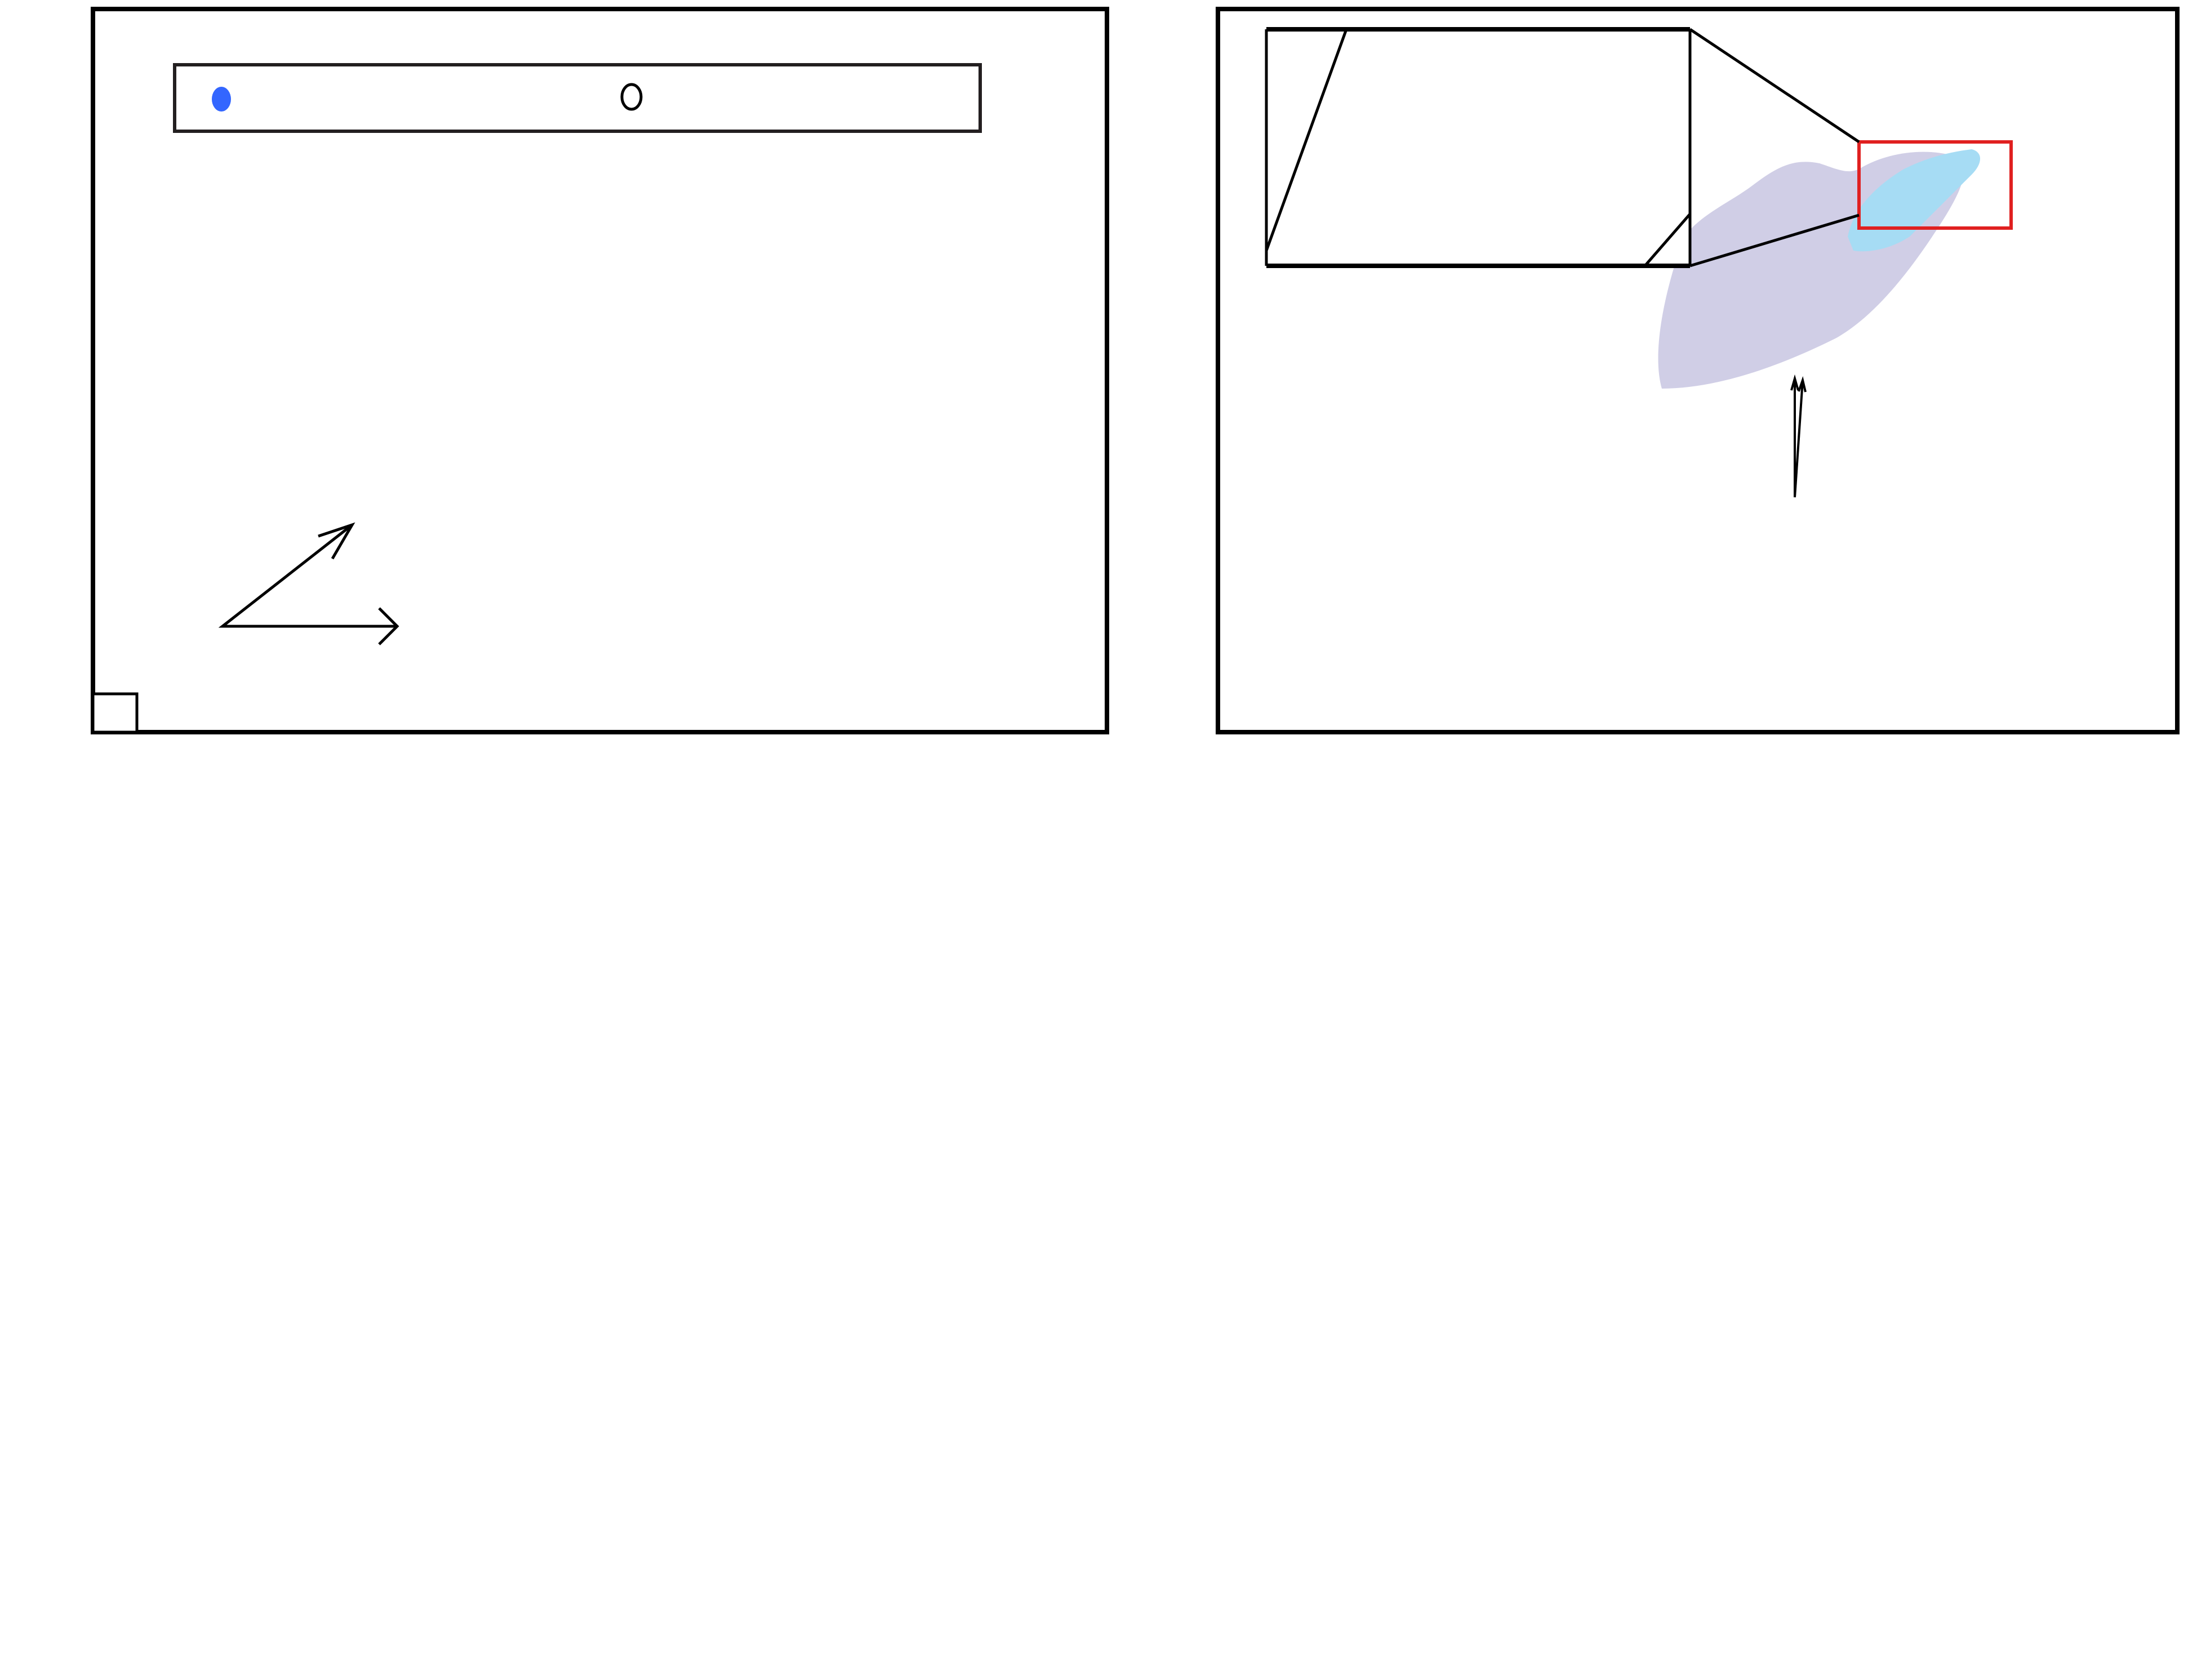 This screenshot has height=1680, width=2197. I want to click on panel-a-letter-box, so click(115, 713).